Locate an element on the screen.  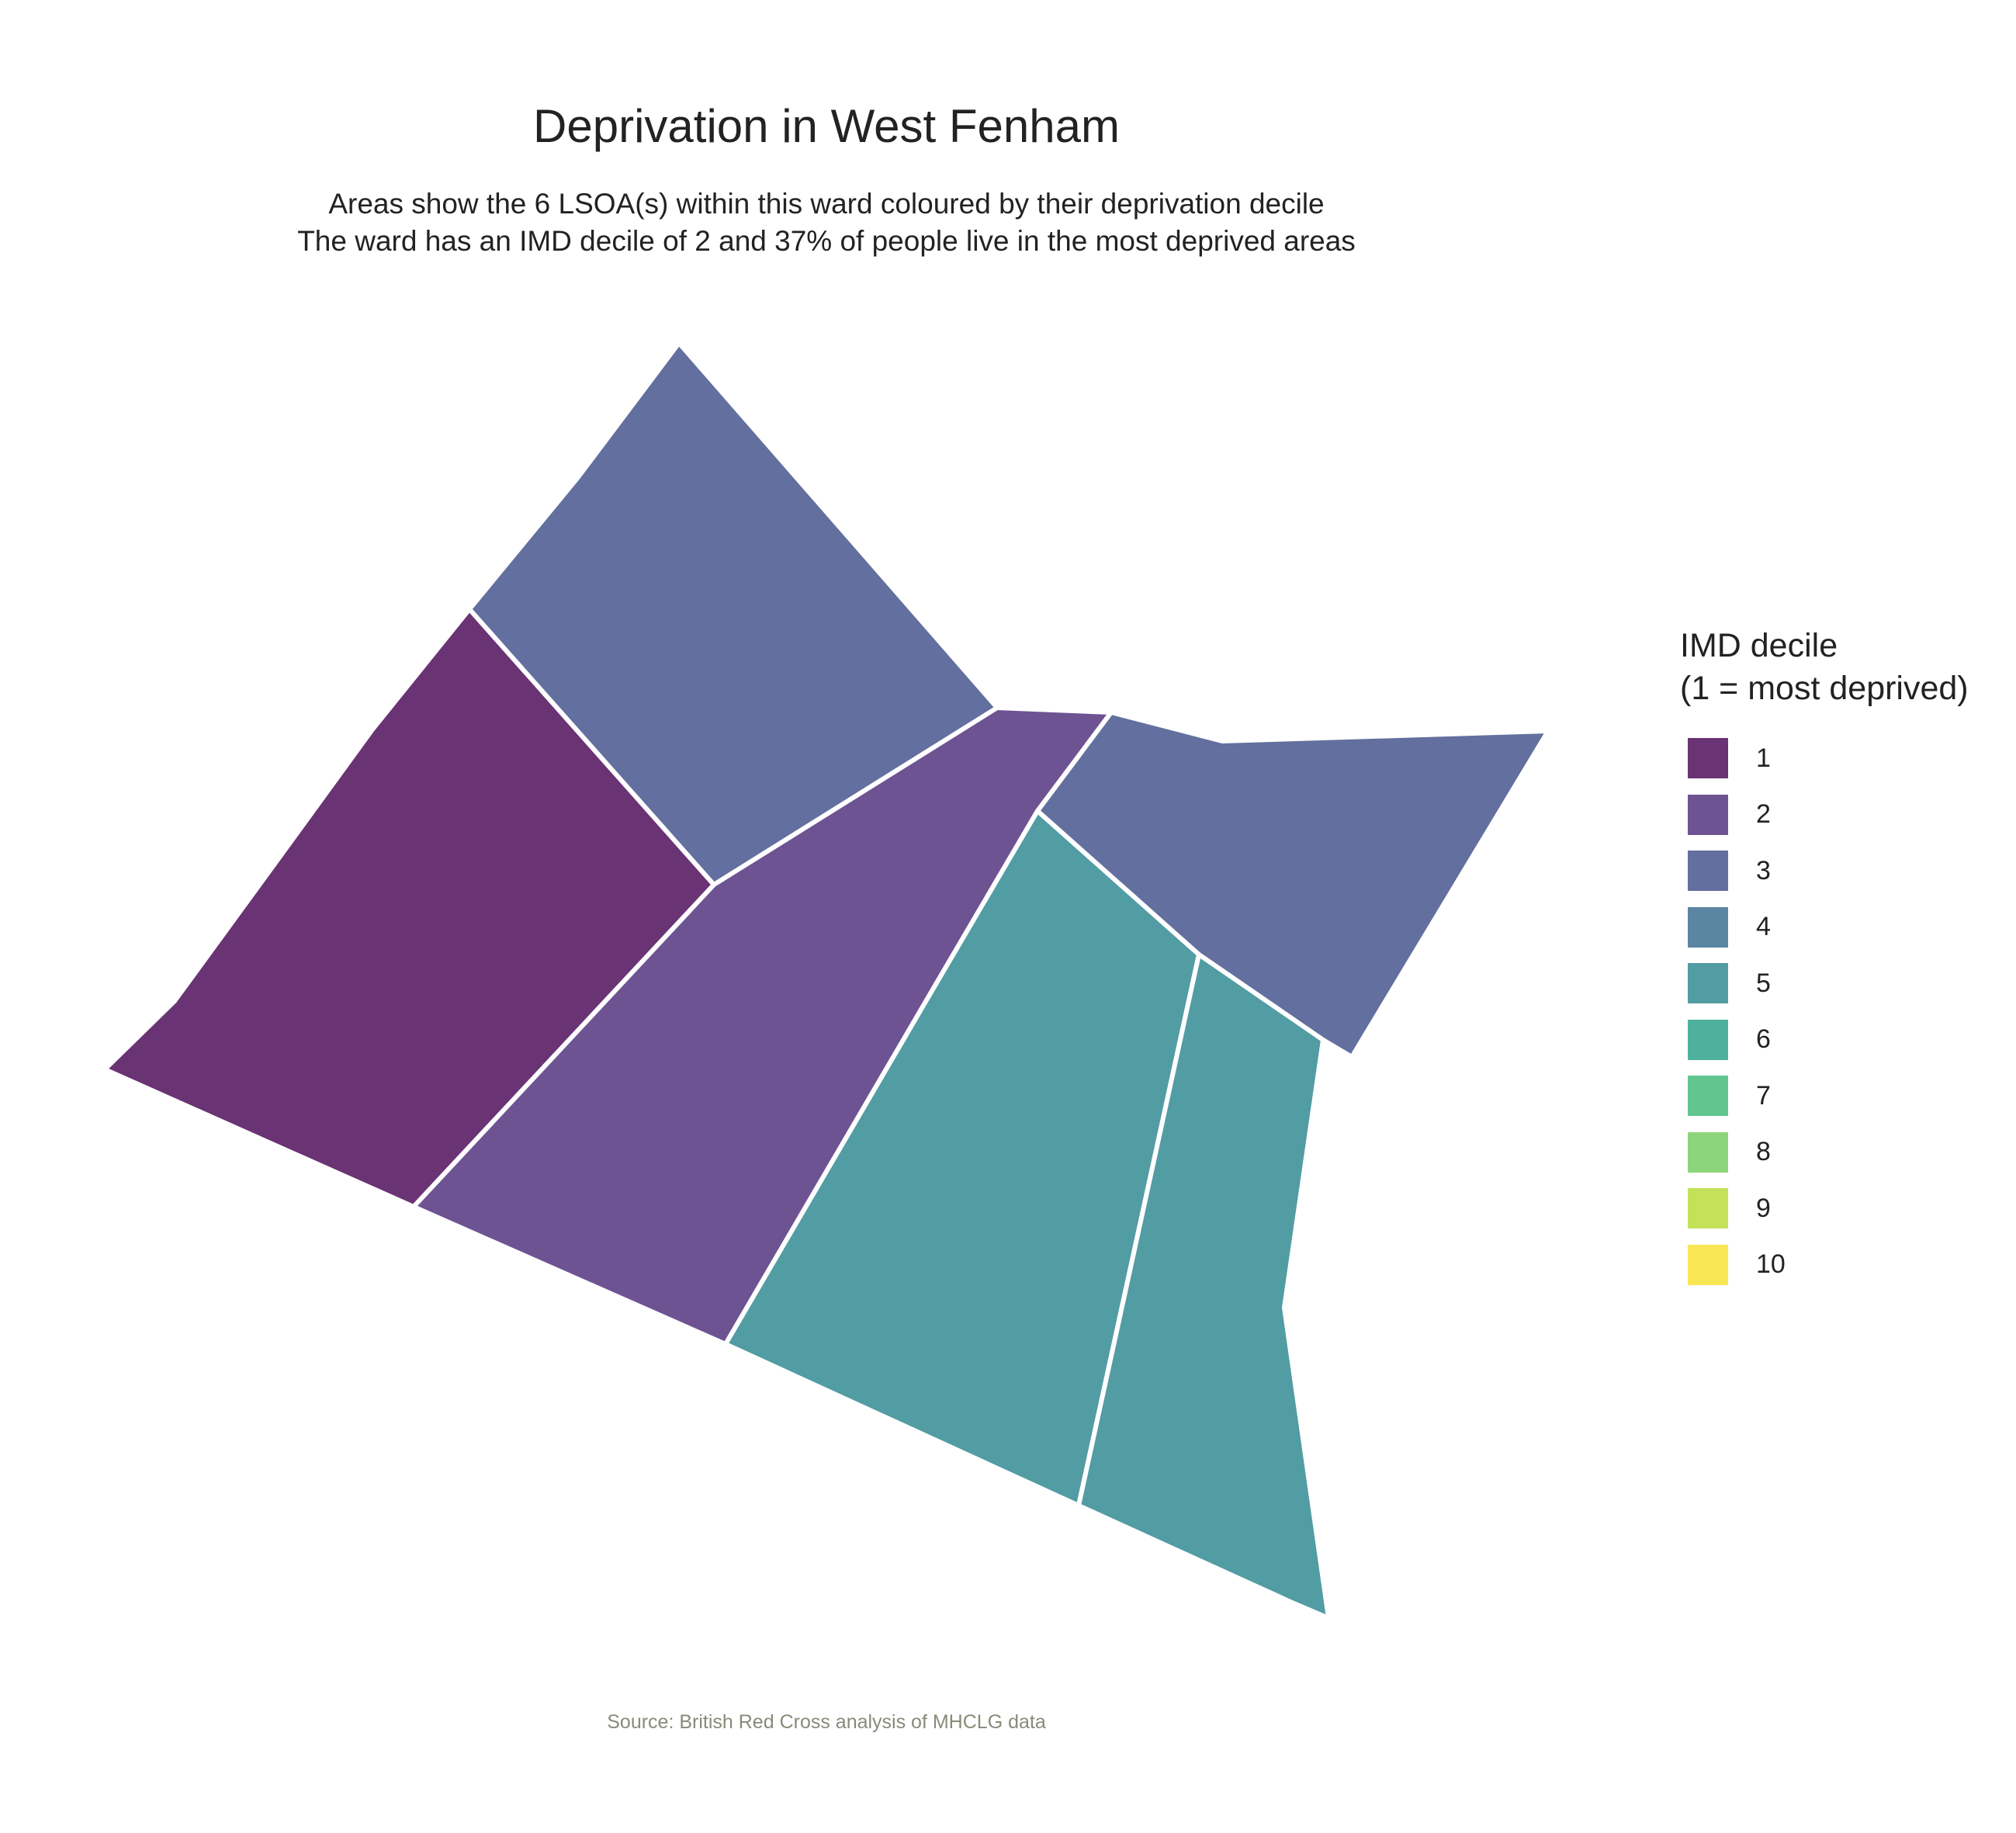
legend-label: 6 is located at coordinates (1764, 1039).